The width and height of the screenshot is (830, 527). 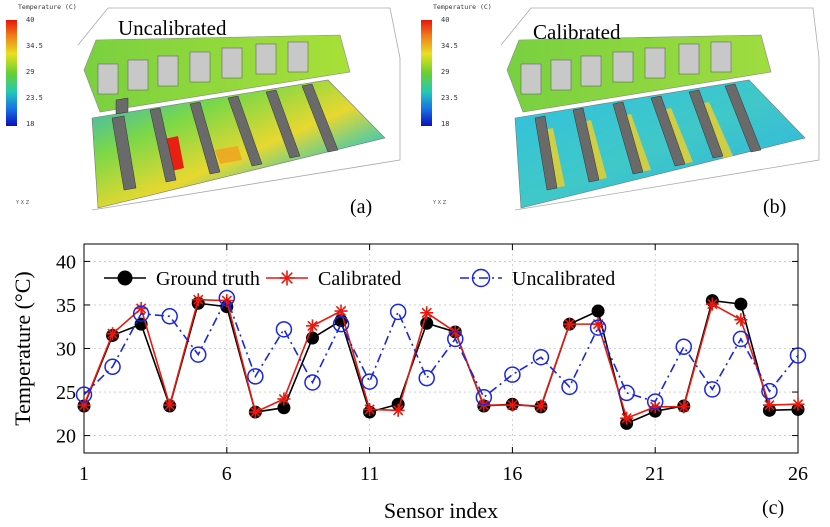 What do you see at coordinates (441, 510) in the screenshot?
I see `x-axis-label: Sensor index` at bounding box center [441, 510].